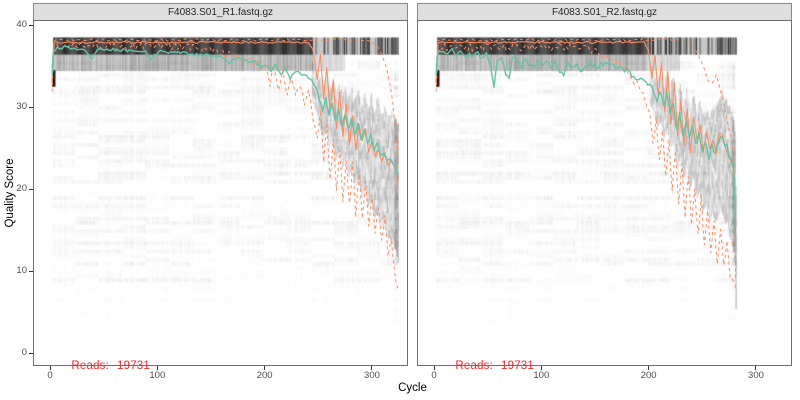 This screenshot has width=800, height=400. I want to click on facet-strip-r2: F4083.S01_R2.fastq.gz, so click(604, 12).